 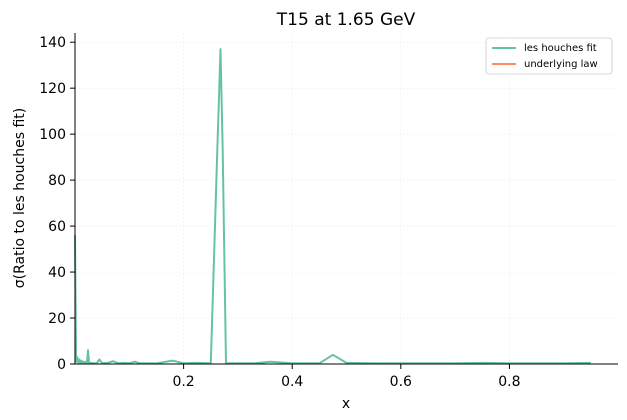 I want to click on x-tick-label: 0.4, so click(x=292, y=382).